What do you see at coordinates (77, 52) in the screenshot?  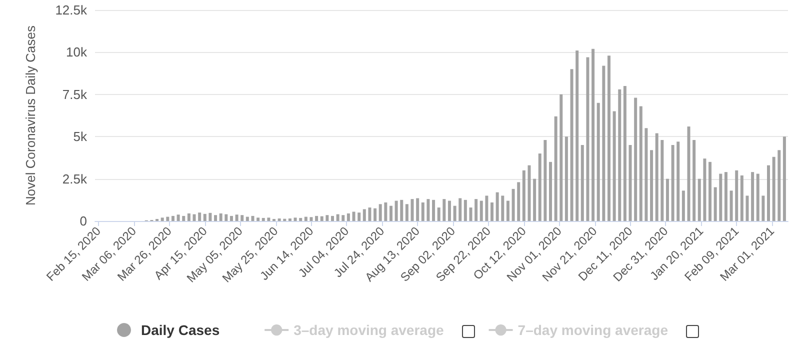 I see `y-tick-label: 10k` at bounding box center [77, 52].